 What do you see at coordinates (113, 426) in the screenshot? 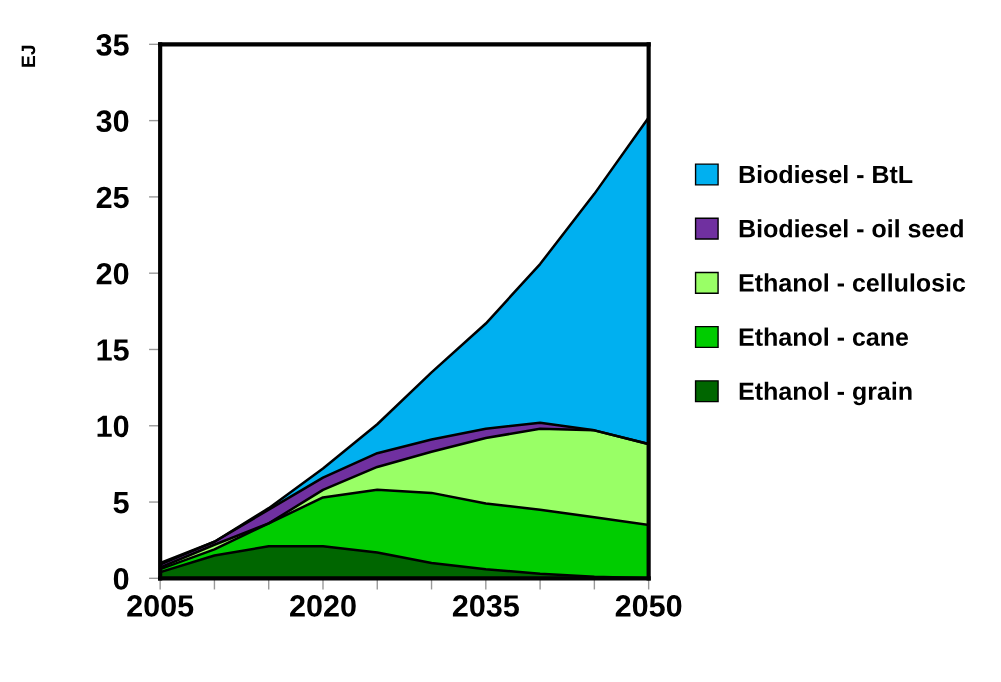
I see `y-tick-label: 10` at bounding box center [113, 426].